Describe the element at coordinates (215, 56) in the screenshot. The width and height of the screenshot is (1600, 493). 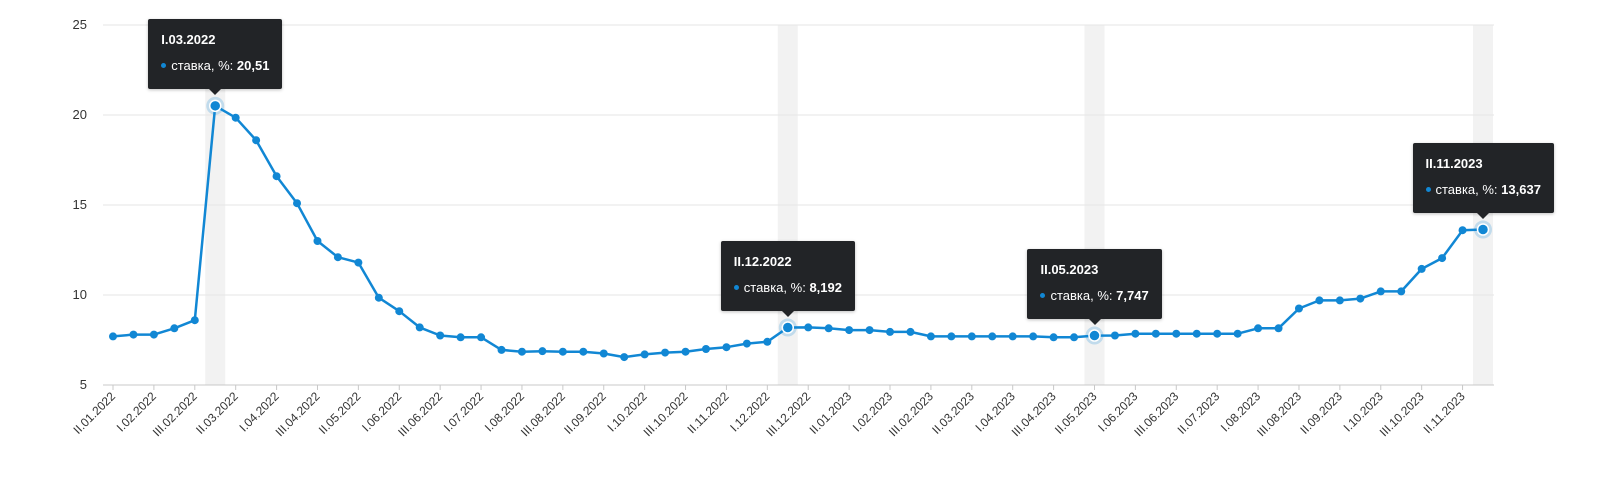
I see `tooltip: I.03.2022 ставка, %: 20,51` at that location.